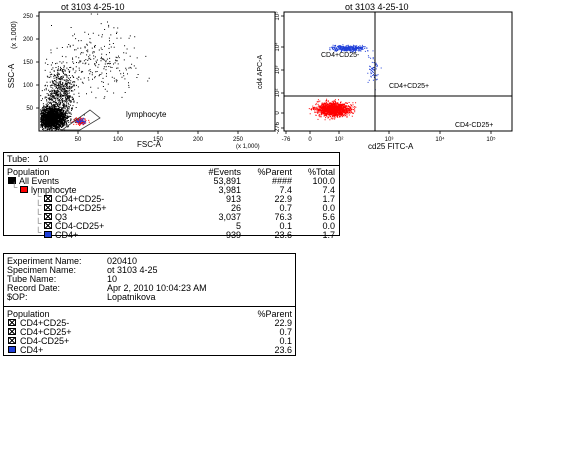 Image resolution: width=588 pixels, height=457 pixels. What do you see at coordinates (39, 181) in the screenshot?
I see `population-name: All Events` at bounding box center [39, 181].